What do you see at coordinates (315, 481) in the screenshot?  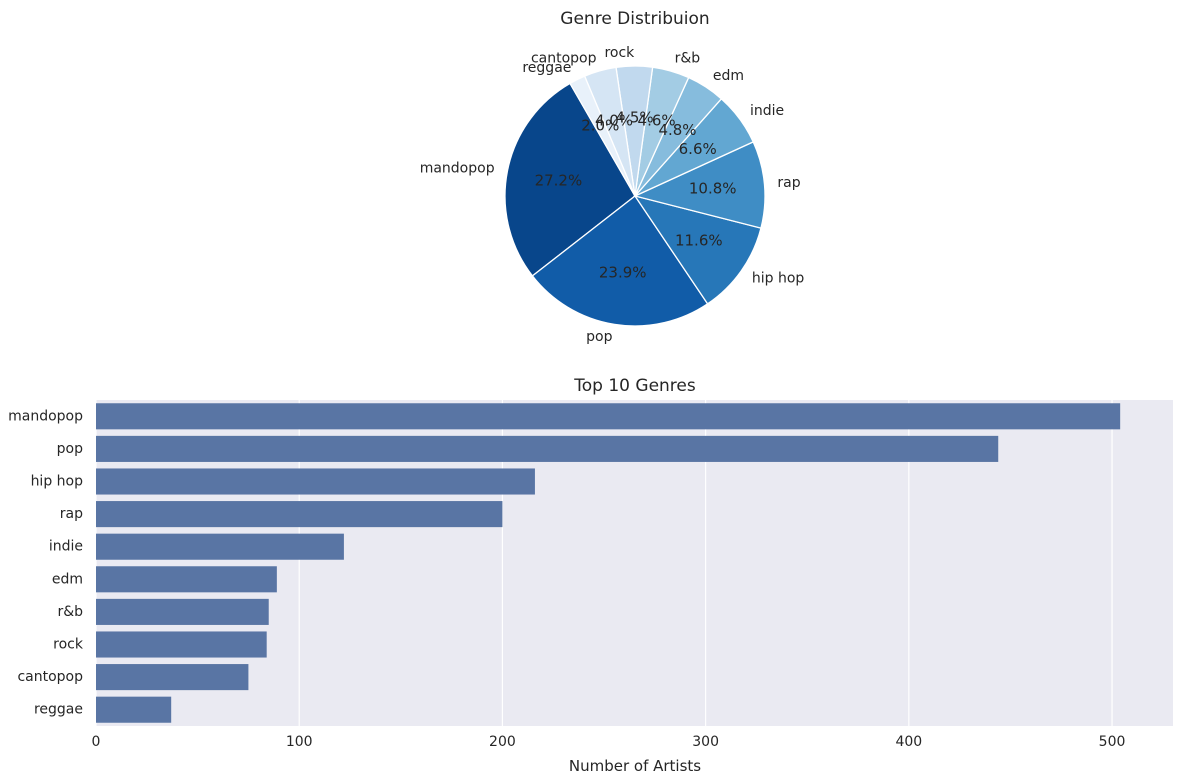 I see `bar-hip-hop` at bounding box center [315, 481].